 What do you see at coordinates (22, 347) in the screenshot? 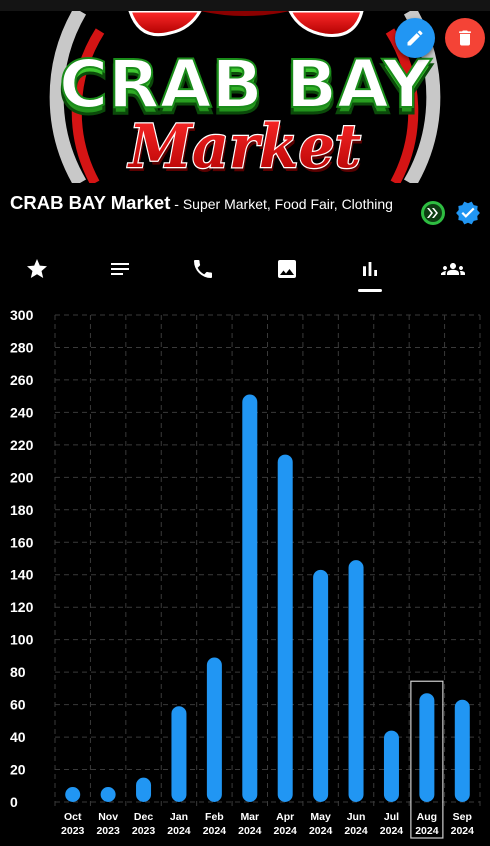
I see `y-tick-label: 280` at bounding box center [22, 347].